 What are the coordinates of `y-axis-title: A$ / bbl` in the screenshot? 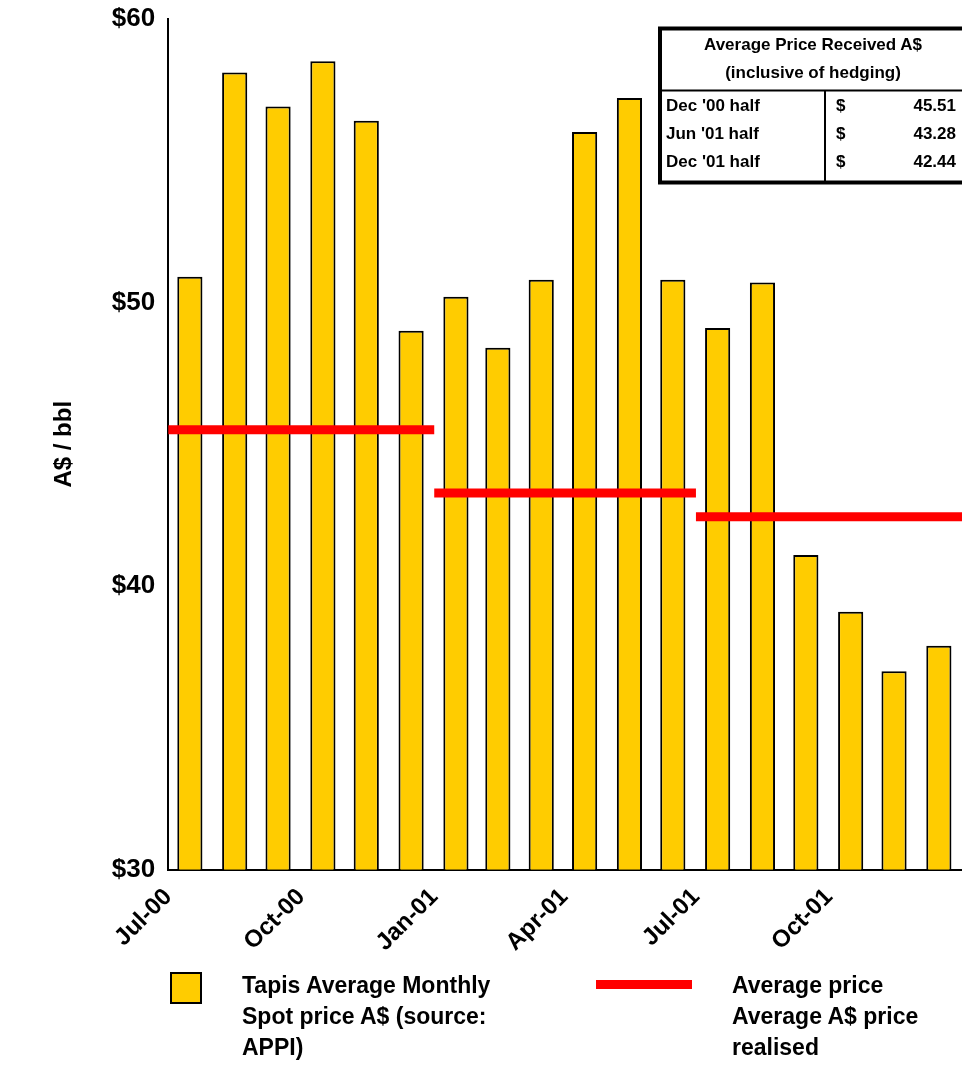 It's located at (63, 444).